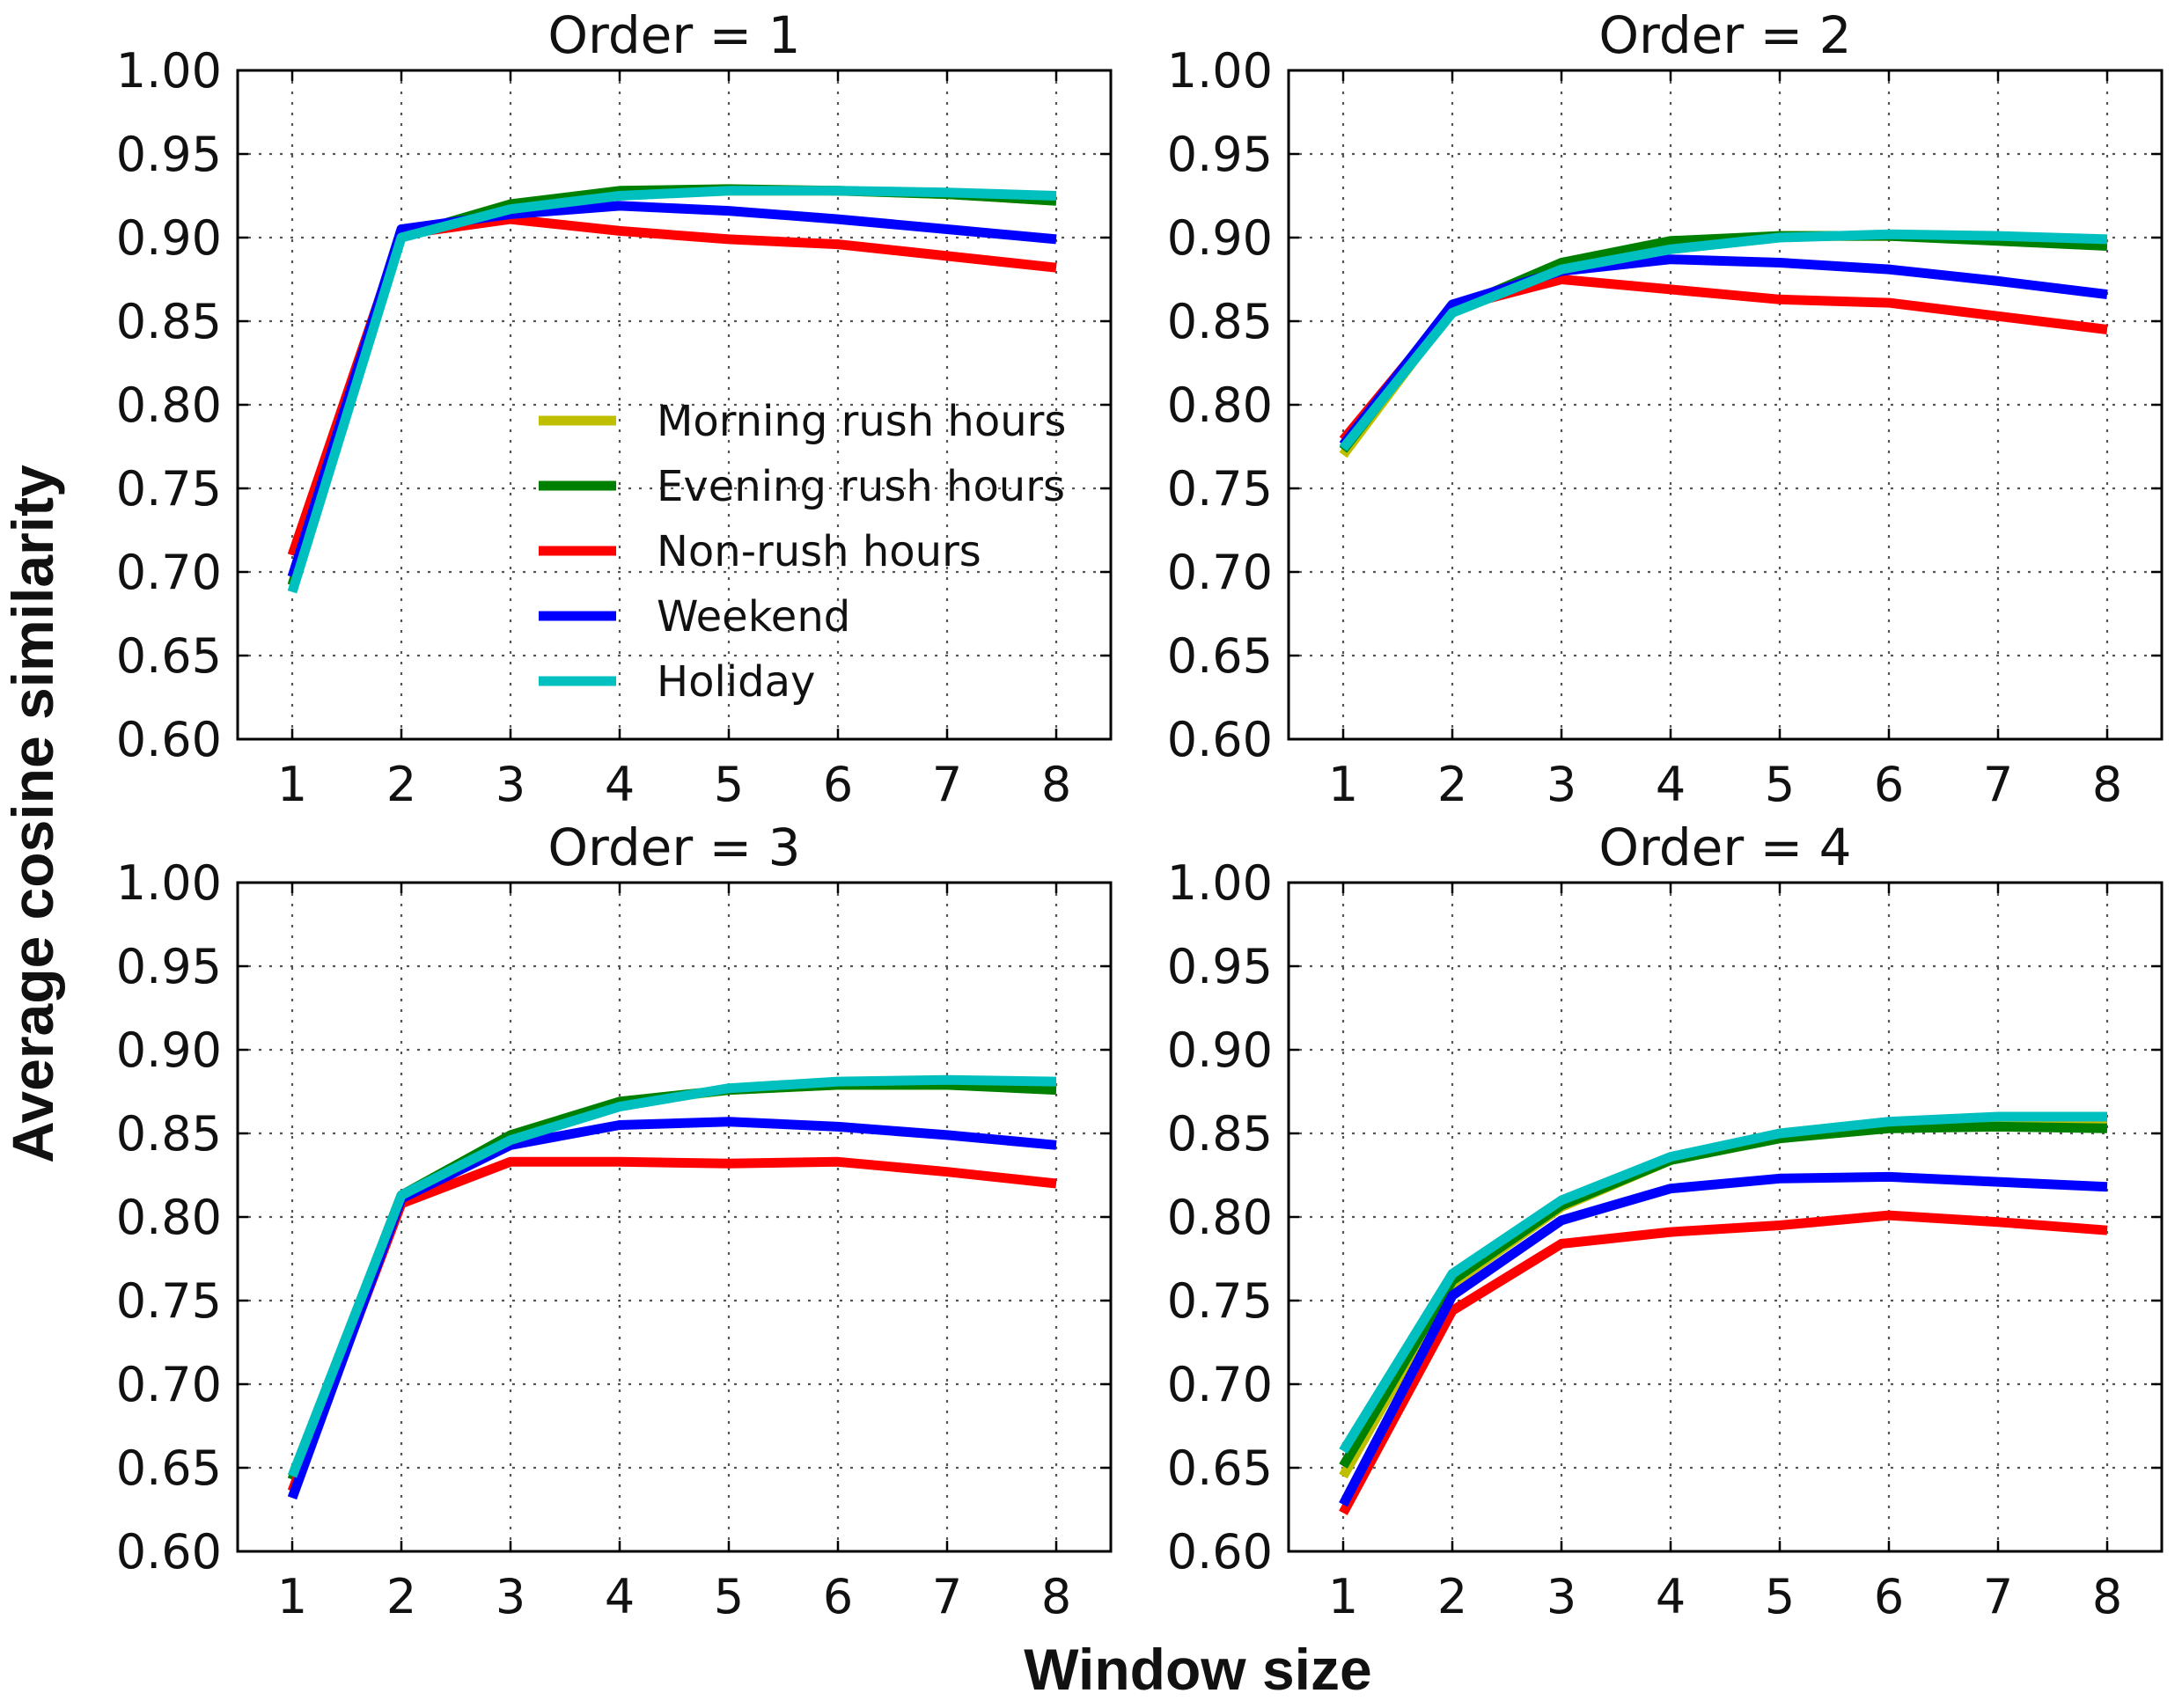  Describe the element at coordinates (673, 35) in the screenshot. I see `panel-title: Order = 1` at that location.